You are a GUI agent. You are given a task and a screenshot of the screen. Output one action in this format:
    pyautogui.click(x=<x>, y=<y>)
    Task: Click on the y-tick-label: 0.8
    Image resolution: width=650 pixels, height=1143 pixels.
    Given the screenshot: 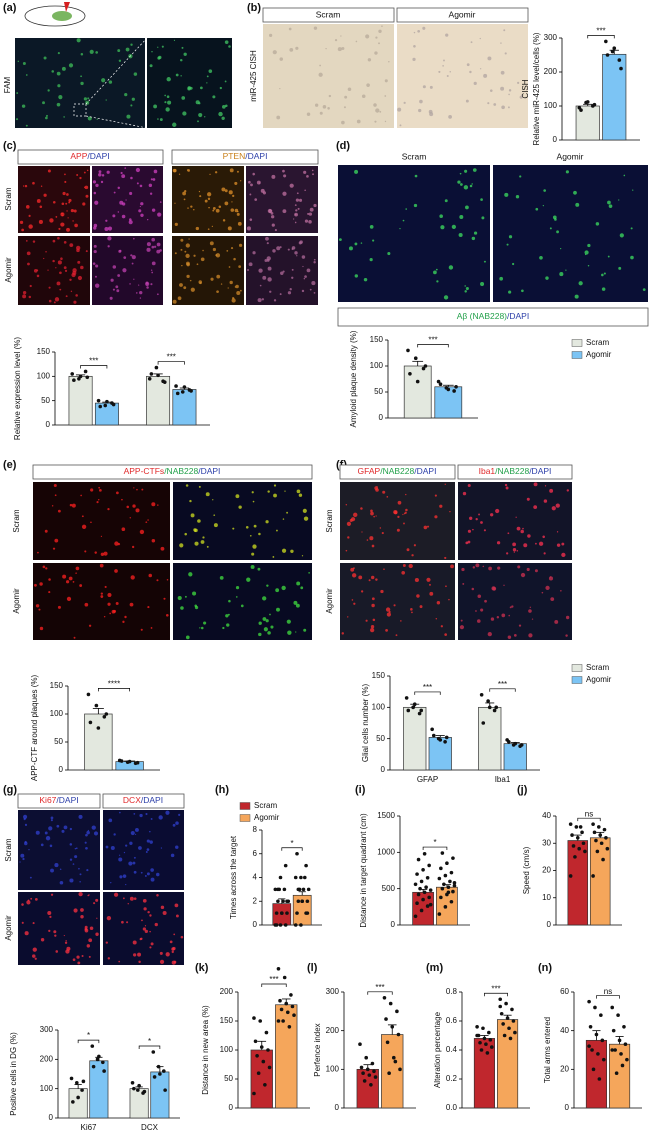 What is the action you would take?
    pyautogui.click(x=452, y=991)
    